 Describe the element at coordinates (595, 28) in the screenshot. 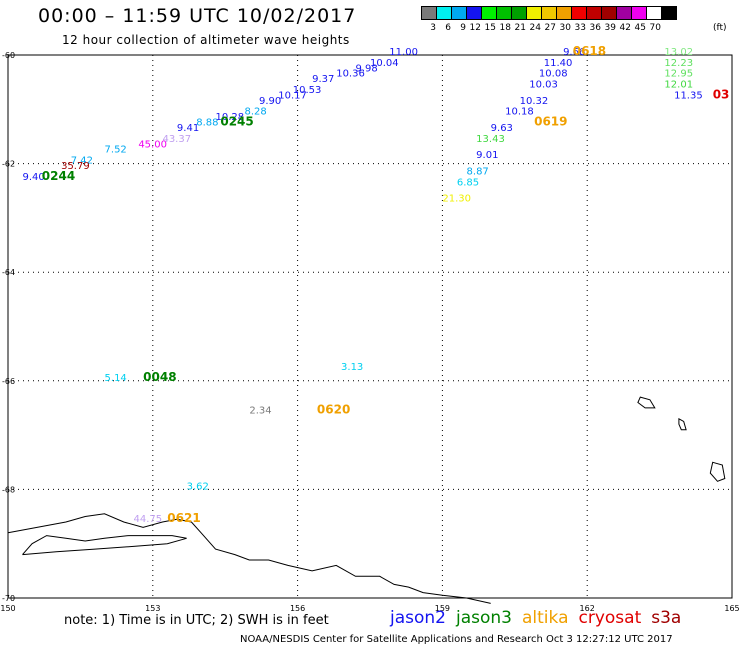

I see `colorbar-tick-label: 36` at that location.